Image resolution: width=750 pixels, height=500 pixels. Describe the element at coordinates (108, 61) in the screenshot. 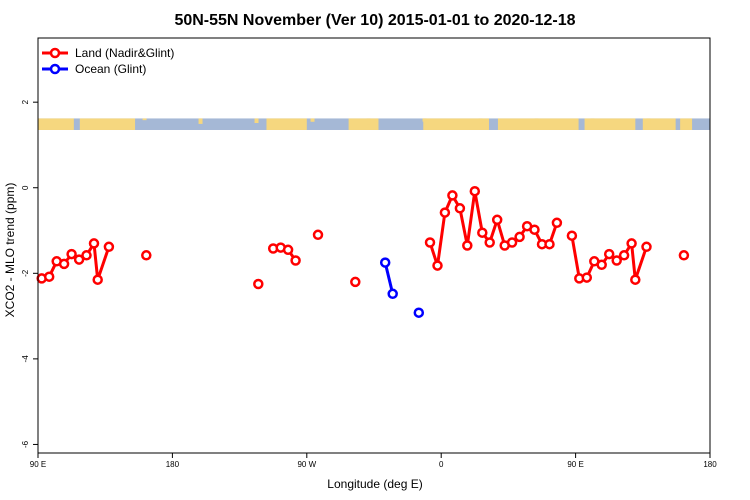

I see `legend: Land (Nadir&Glint) Ocean (Glint)` at that location.